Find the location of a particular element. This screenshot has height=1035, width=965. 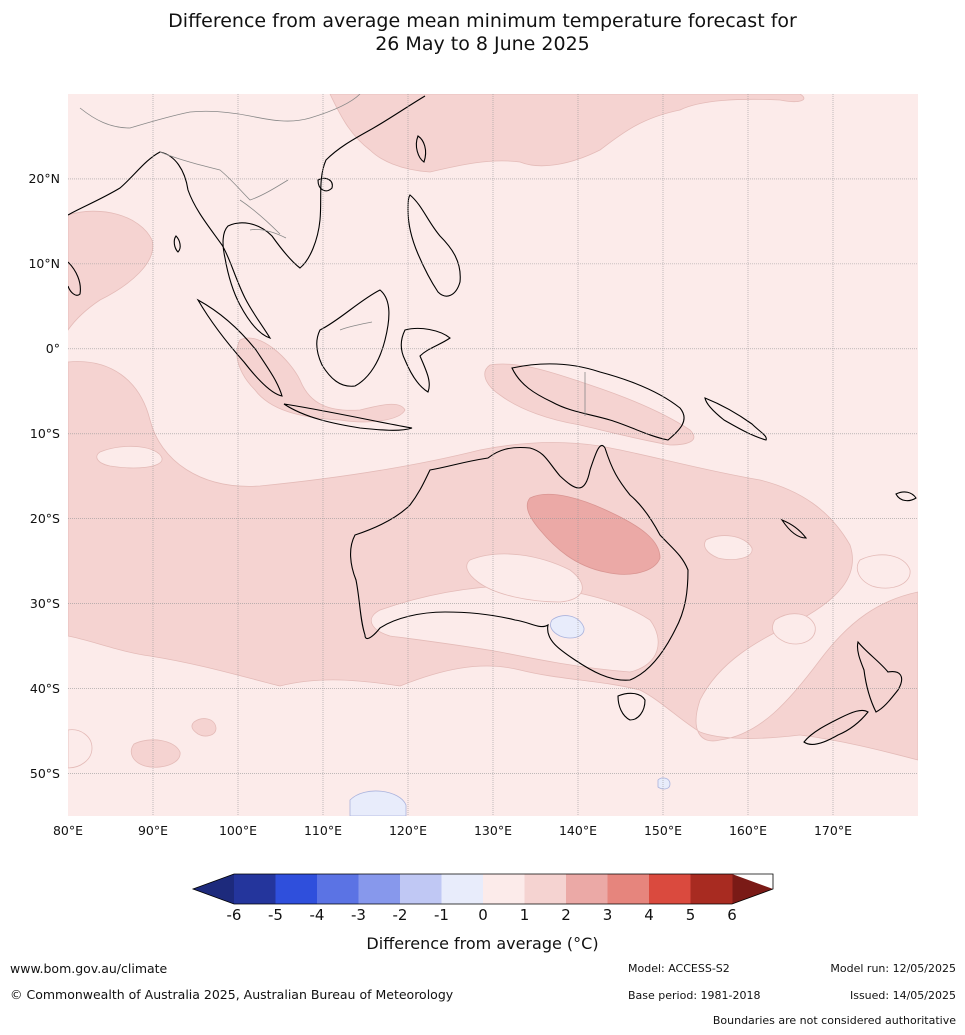

colorbar-over-arrow is located at coordinates (752, 889).